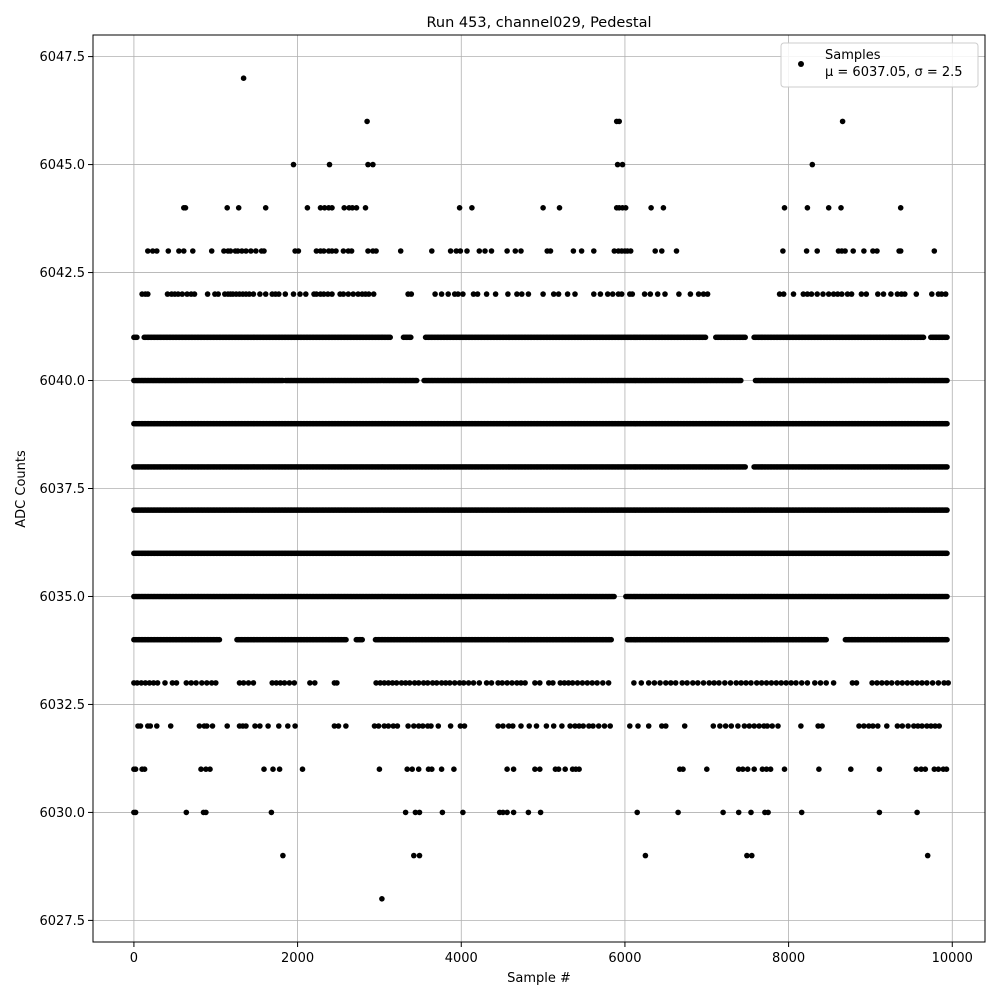  What do you see at coordinates (63, 57) in the screenshot?
I see `y-tick-label: 6047.5` at bounding box center [63, 57].